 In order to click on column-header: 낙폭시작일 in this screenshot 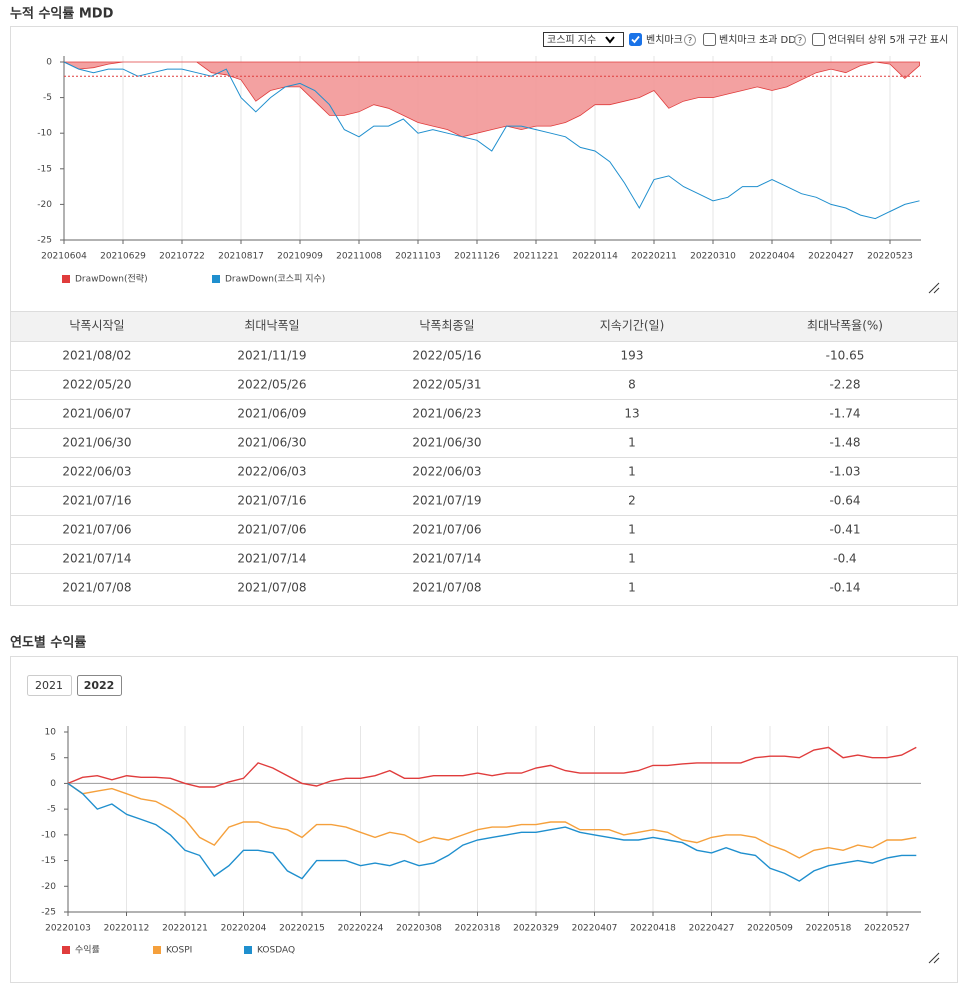, I will do `click(96, 326)`.